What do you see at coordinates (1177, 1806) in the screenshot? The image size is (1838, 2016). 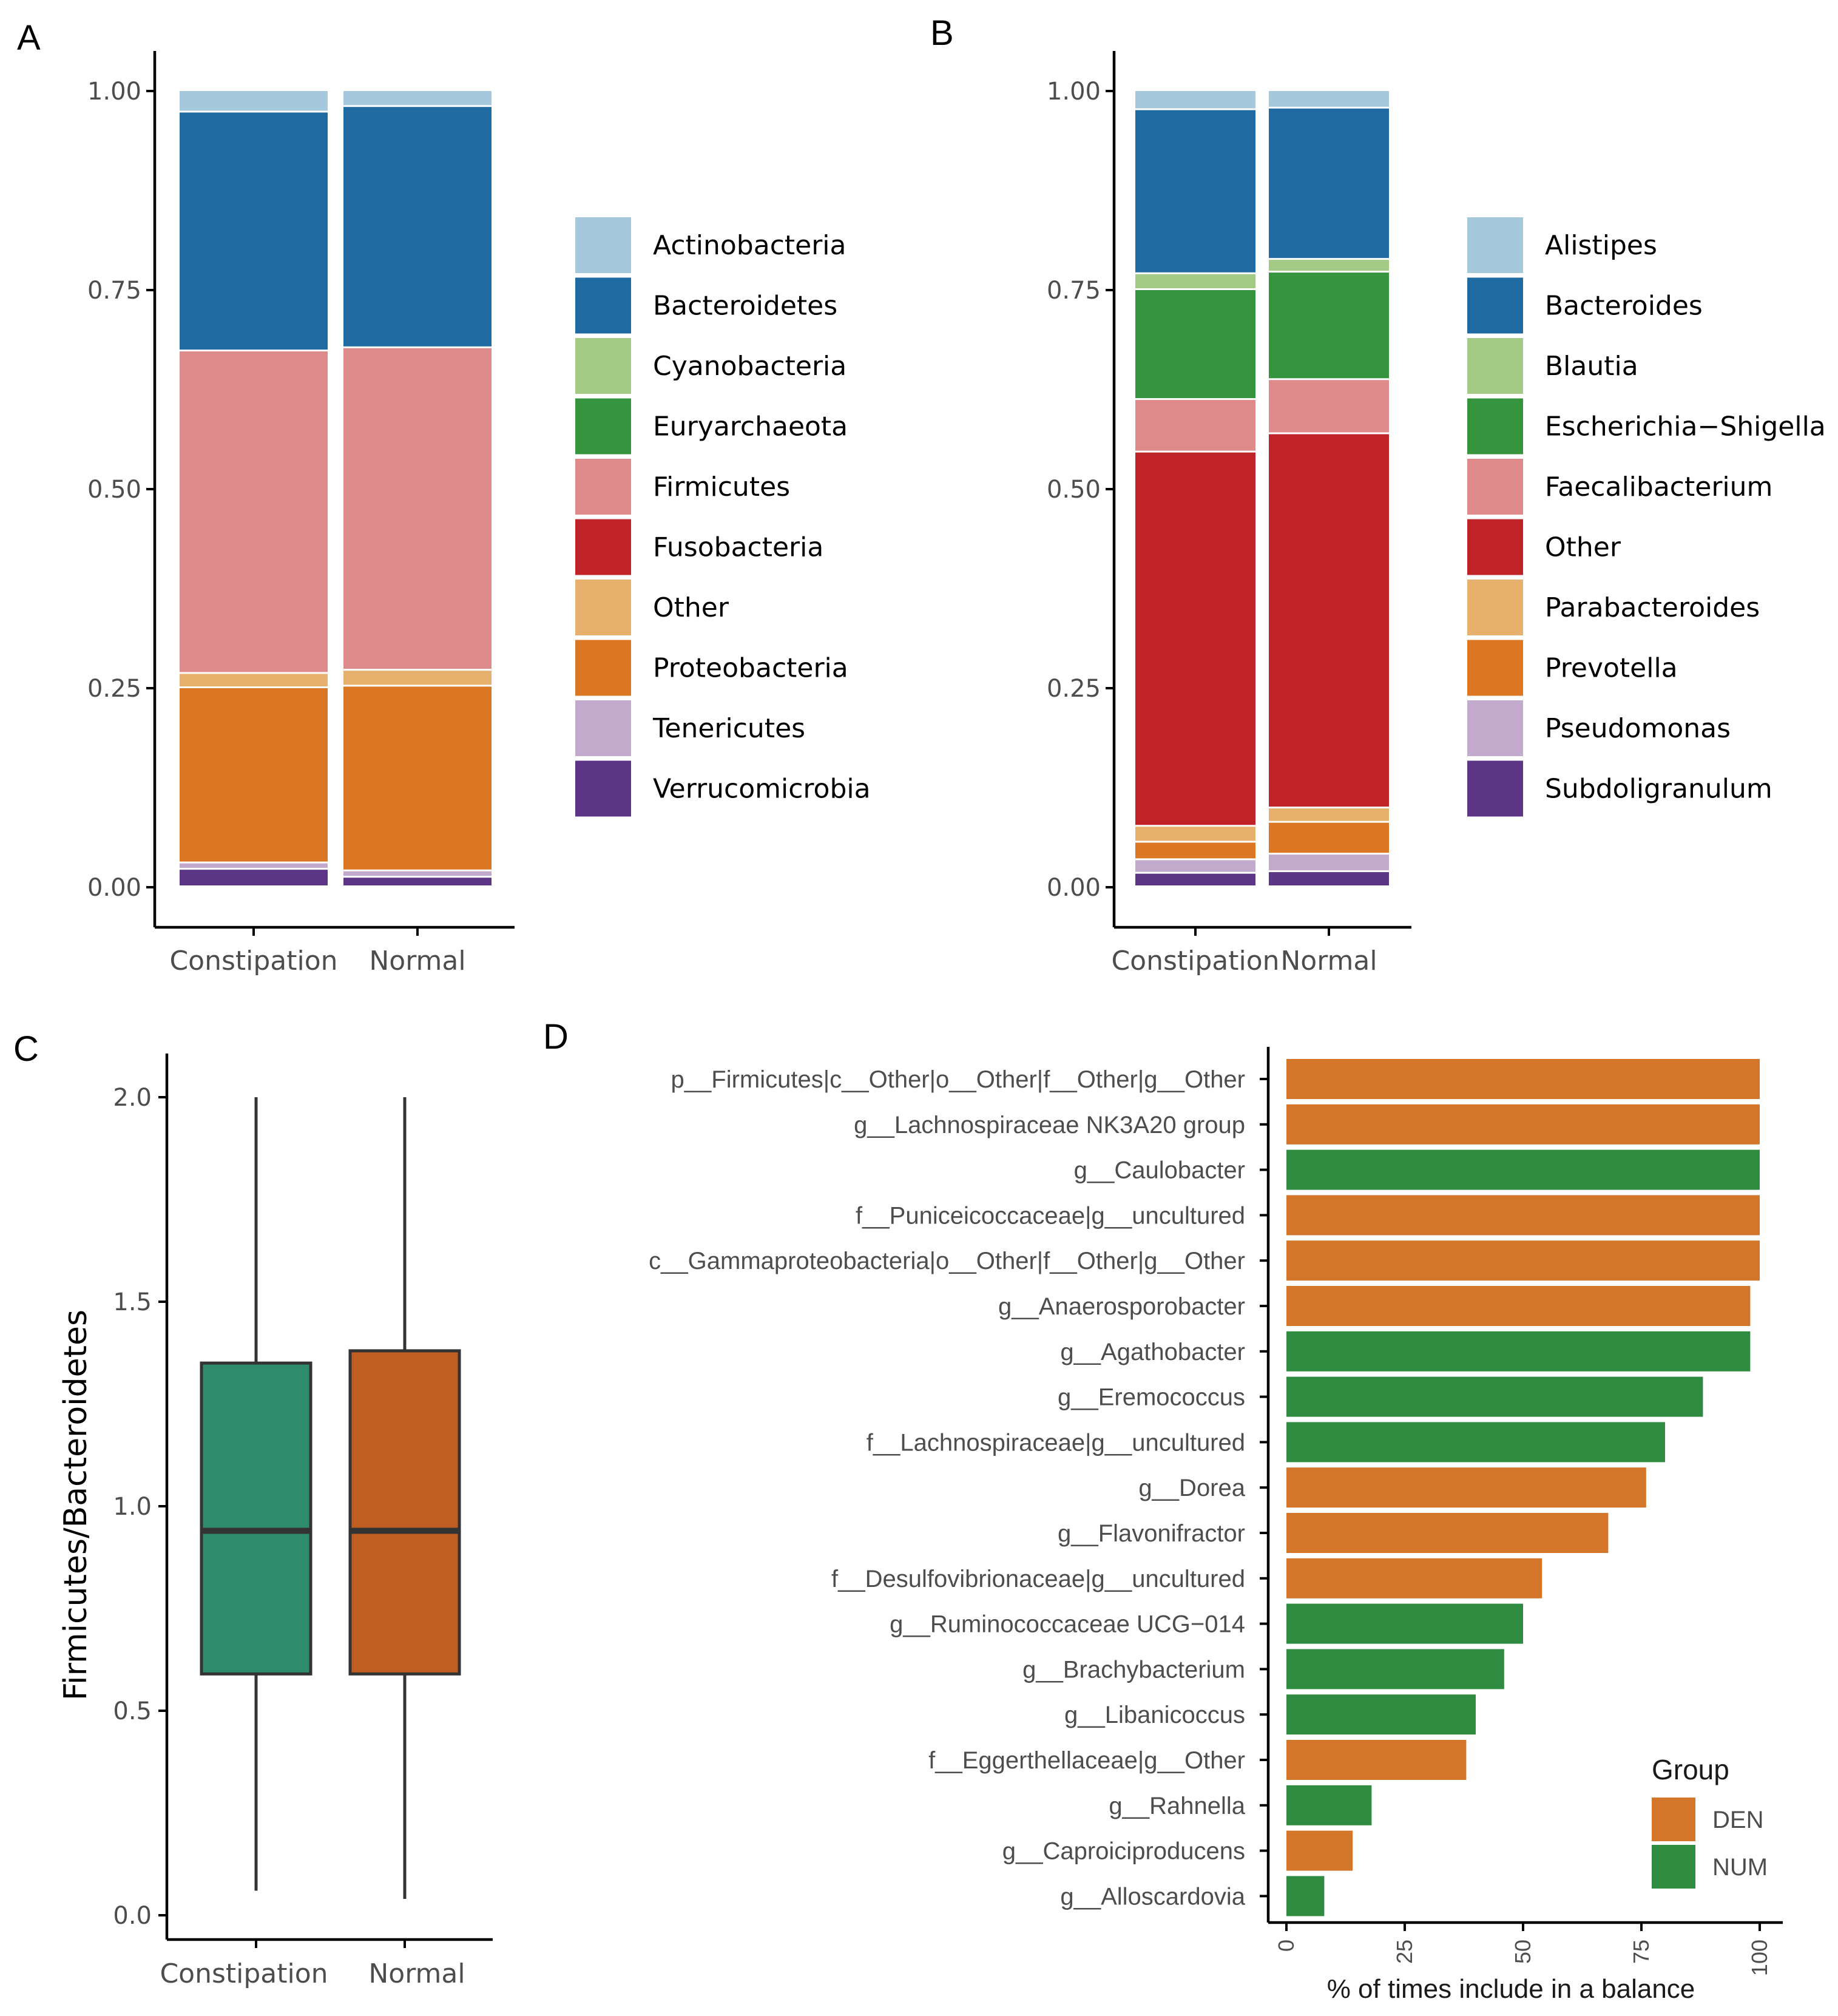 I see `category-label: g__Rahnella` at bounding box center [1177, 1806].